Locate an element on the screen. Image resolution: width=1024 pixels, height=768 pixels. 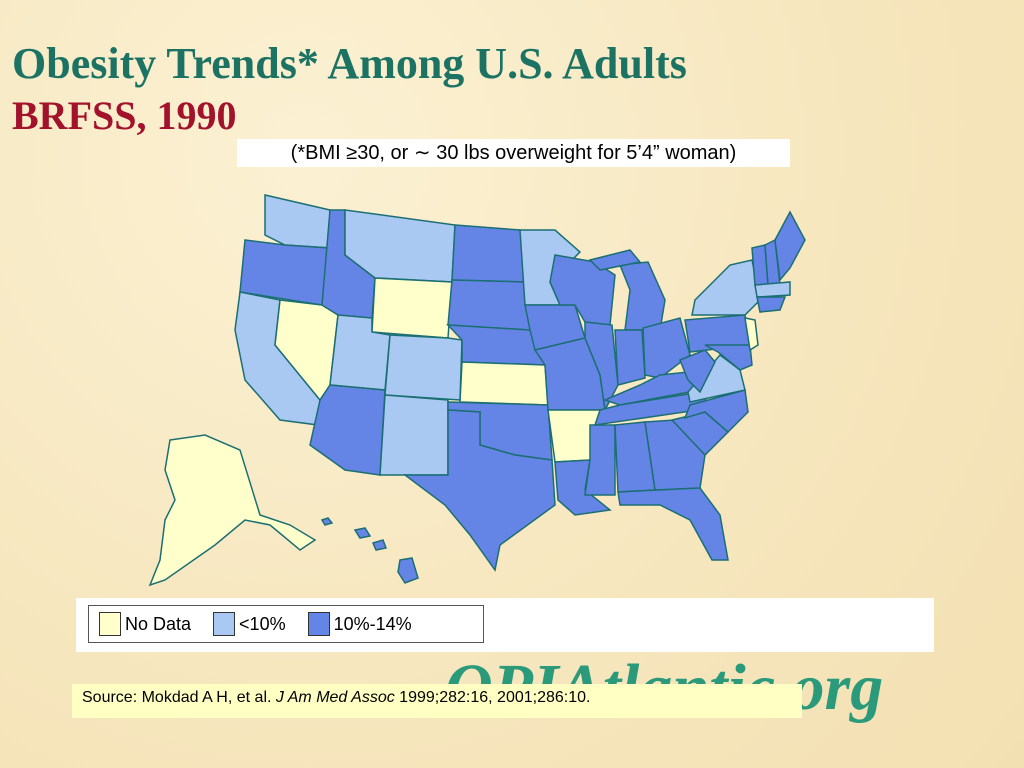
subtitle: BRFSS, 1990 is located at coordinates (124, 115).